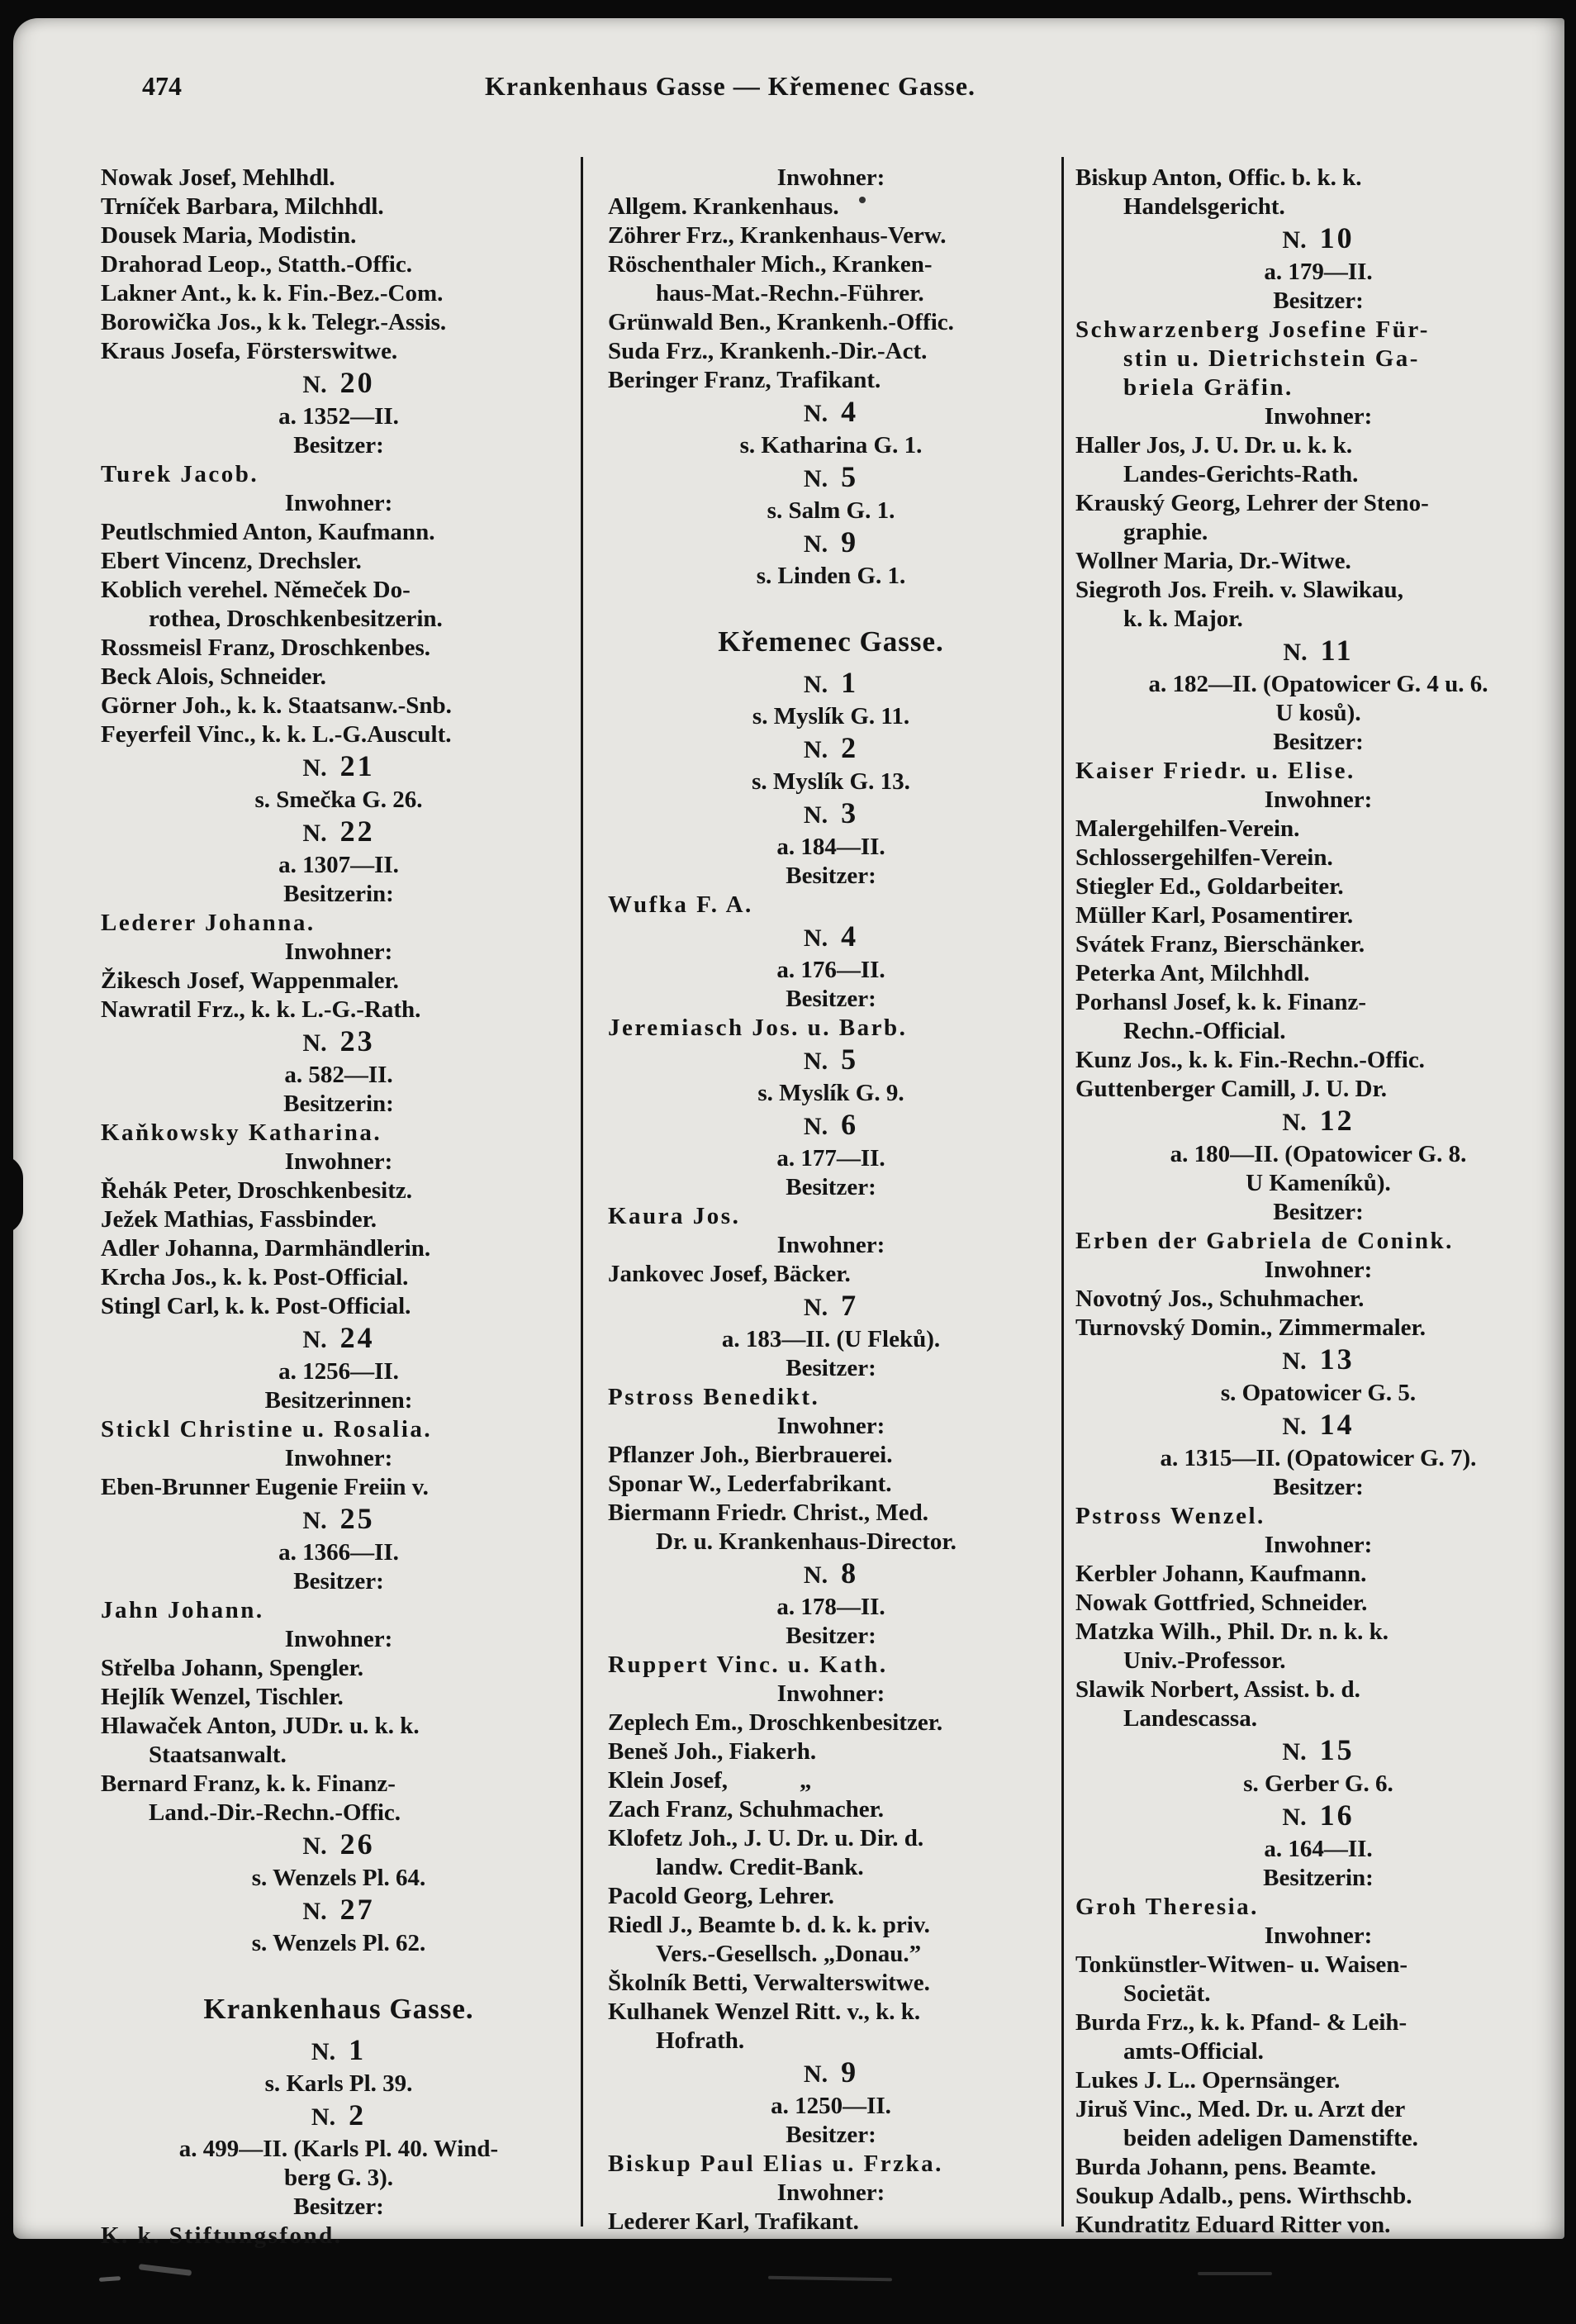 The image size is (1576, 2324). What do you see at coordinates (729, 1274) in the screenshot?
I see `entry-line: Jankovec Josef, Bäcker.` at bounding box center [729, 1274].